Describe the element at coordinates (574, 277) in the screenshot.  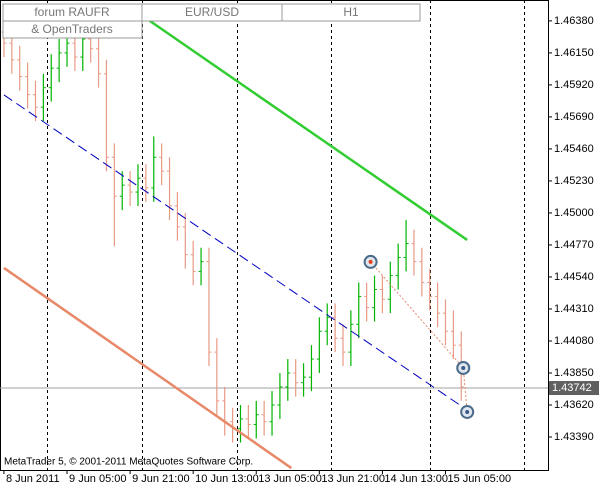
I see `y-tick-label: 1.44540` at that location.